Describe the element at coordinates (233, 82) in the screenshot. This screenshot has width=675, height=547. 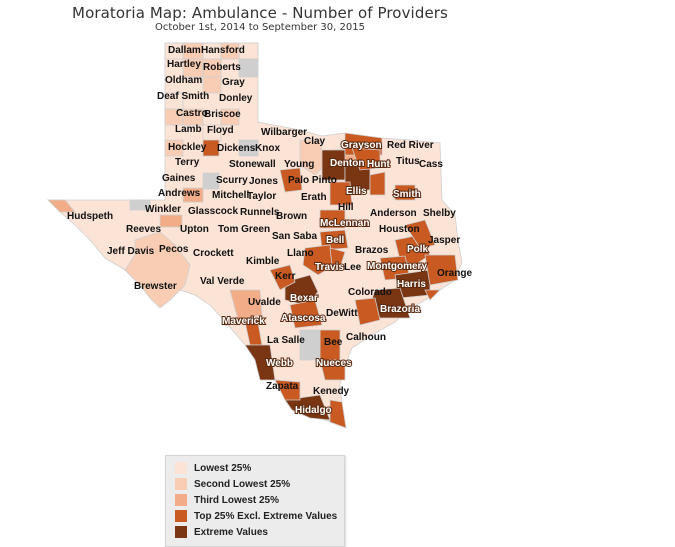
I see `svg-text: Gray` at that location.